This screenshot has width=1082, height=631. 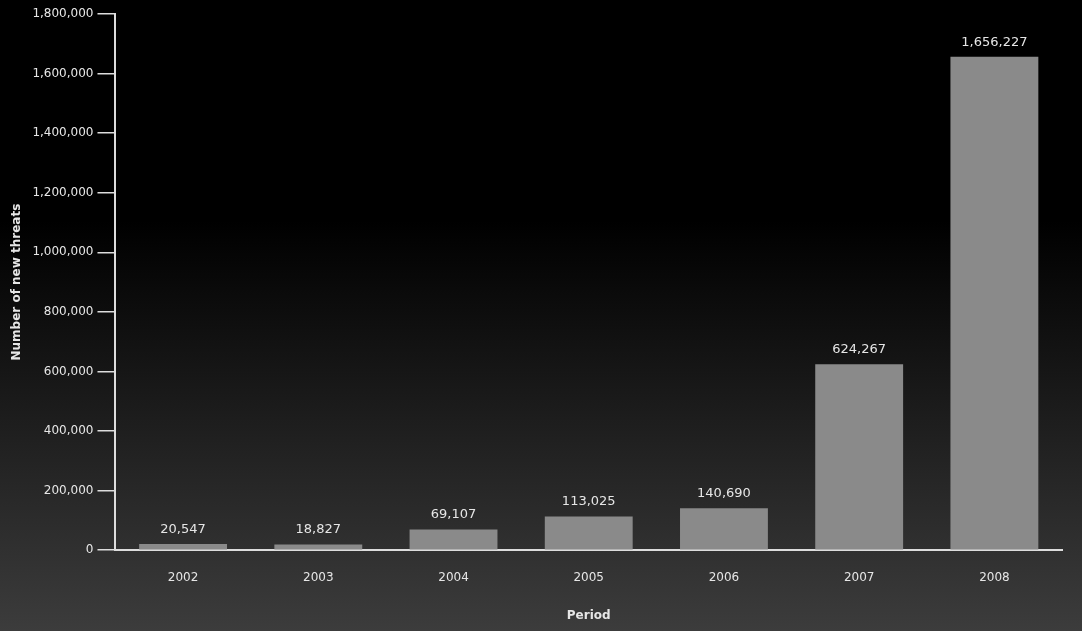 I want to click on x-tick-label: 2004, so click(x=453, y=576).